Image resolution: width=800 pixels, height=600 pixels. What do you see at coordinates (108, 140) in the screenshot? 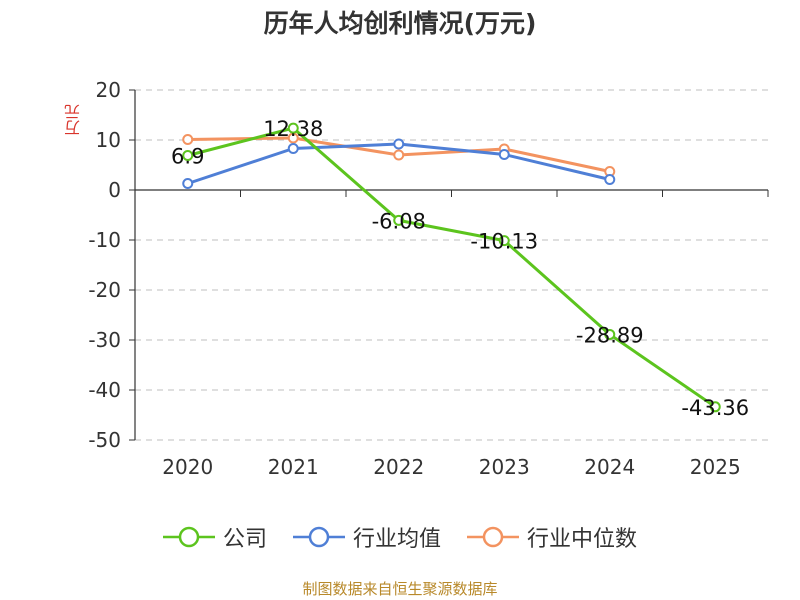
I see `y-tick-label: 10` at bounding box center [108, 140].